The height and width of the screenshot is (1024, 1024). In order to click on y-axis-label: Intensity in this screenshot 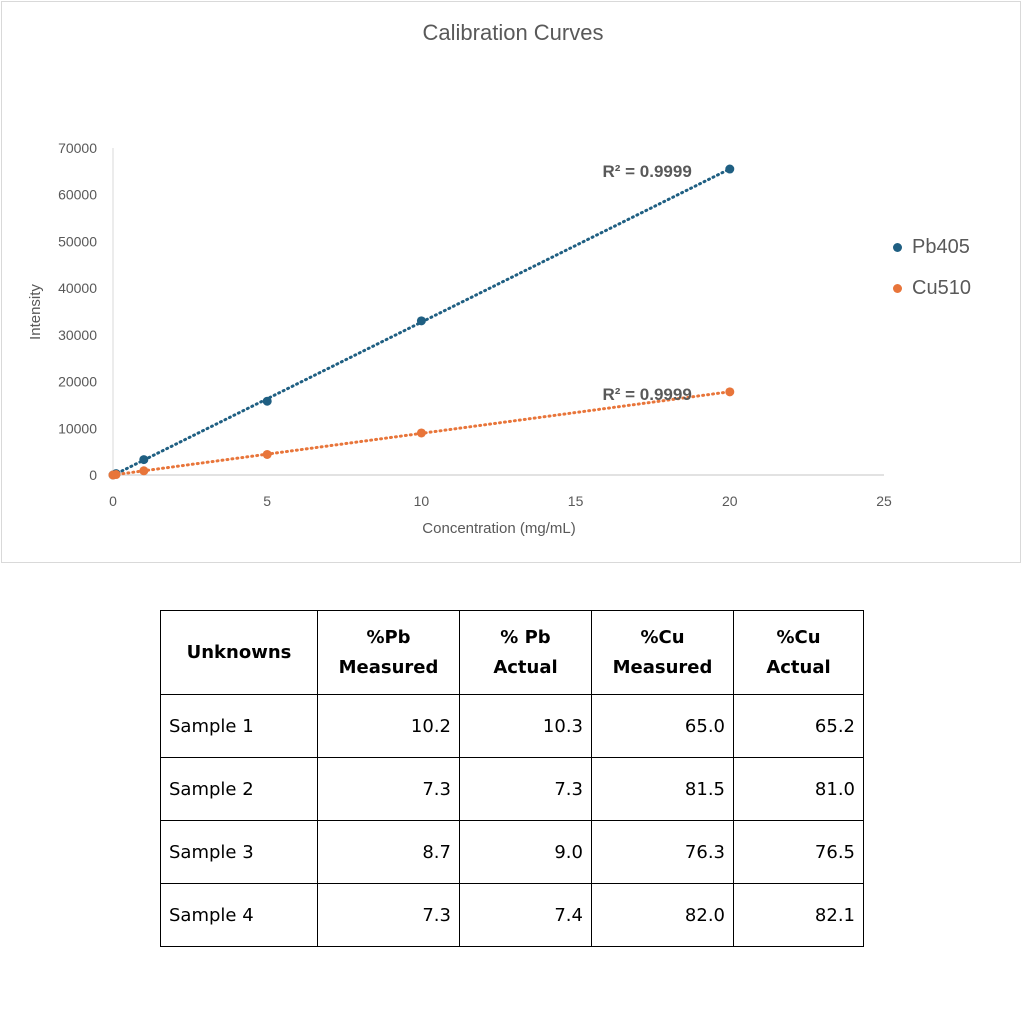, I will do `click(35, 312)`.